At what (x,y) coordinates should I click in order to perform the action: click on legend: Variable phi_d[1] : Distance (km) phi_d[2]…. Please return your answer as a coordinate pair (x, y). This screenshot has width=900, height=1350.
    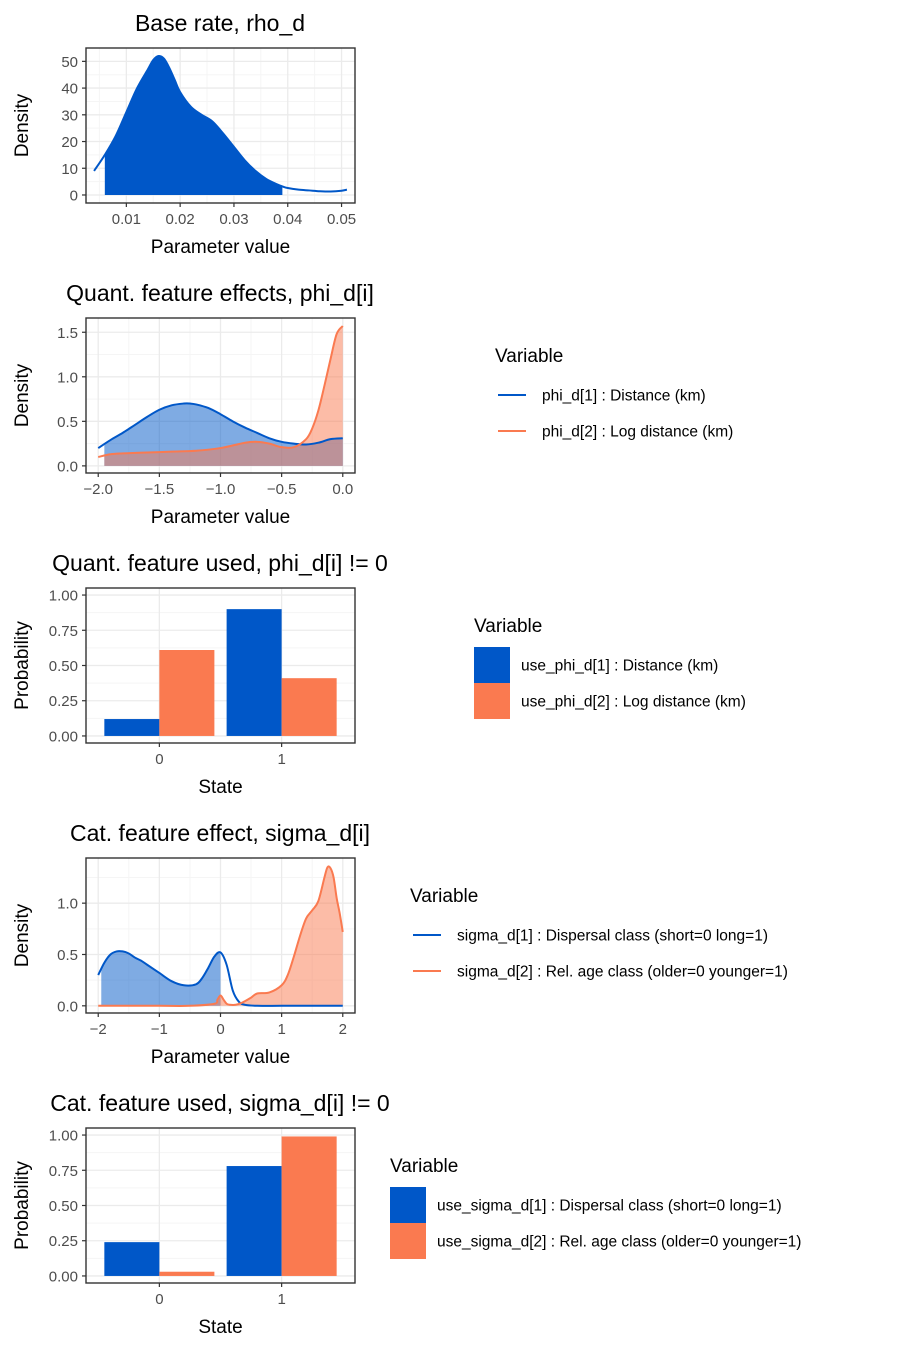
    Looking at the image, I should click on (614, 393).